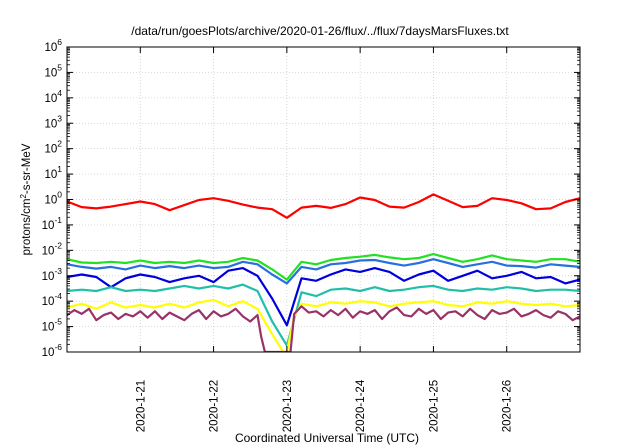  I want to click on y-tick-label-exp: 0, so click(59, 195).